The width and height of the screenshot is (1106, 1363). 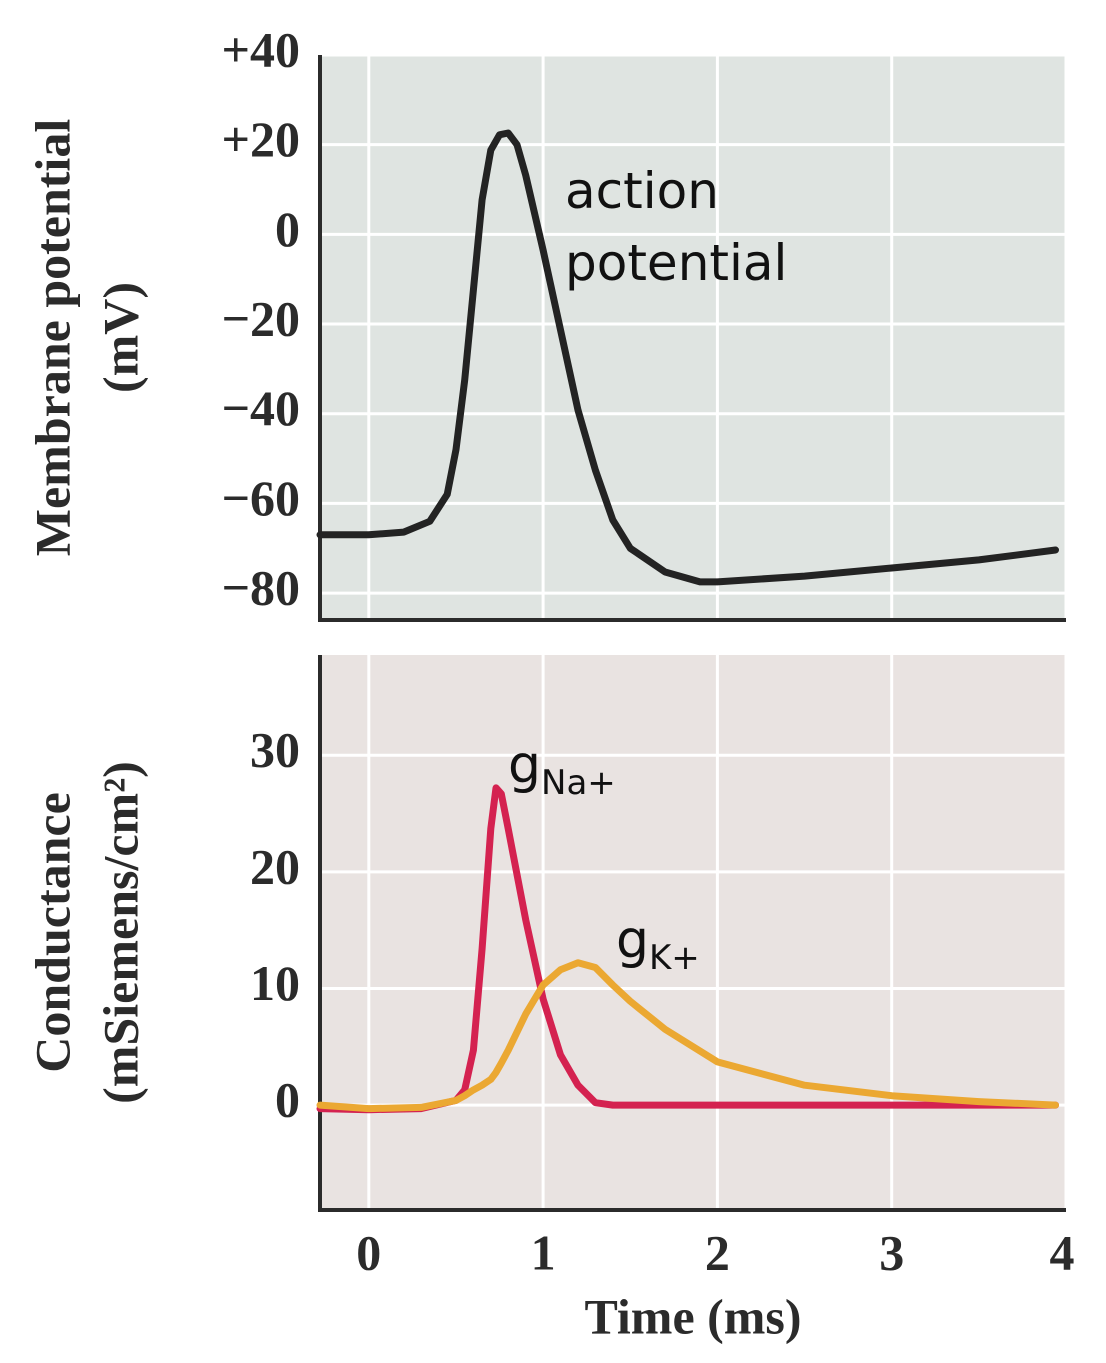 What do you see at coordinates (120, 932) in the screenshot?
I see `y-axis-label: (mSiemens/cm²)` at bounding box center [120, 932].